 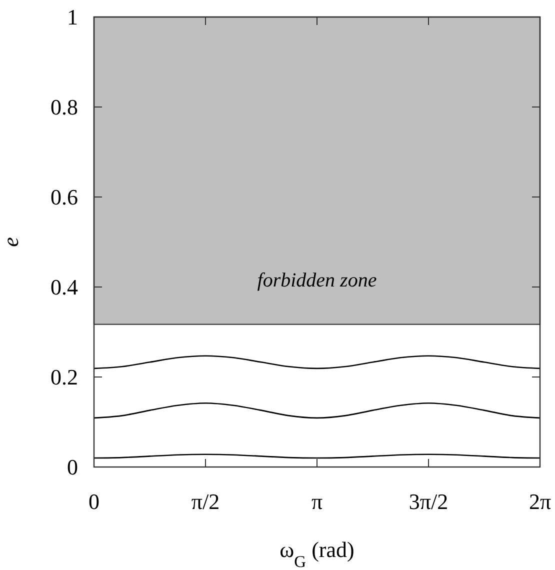 I want to click on y-tick-label: 0.2, so click(x=64, y=377).